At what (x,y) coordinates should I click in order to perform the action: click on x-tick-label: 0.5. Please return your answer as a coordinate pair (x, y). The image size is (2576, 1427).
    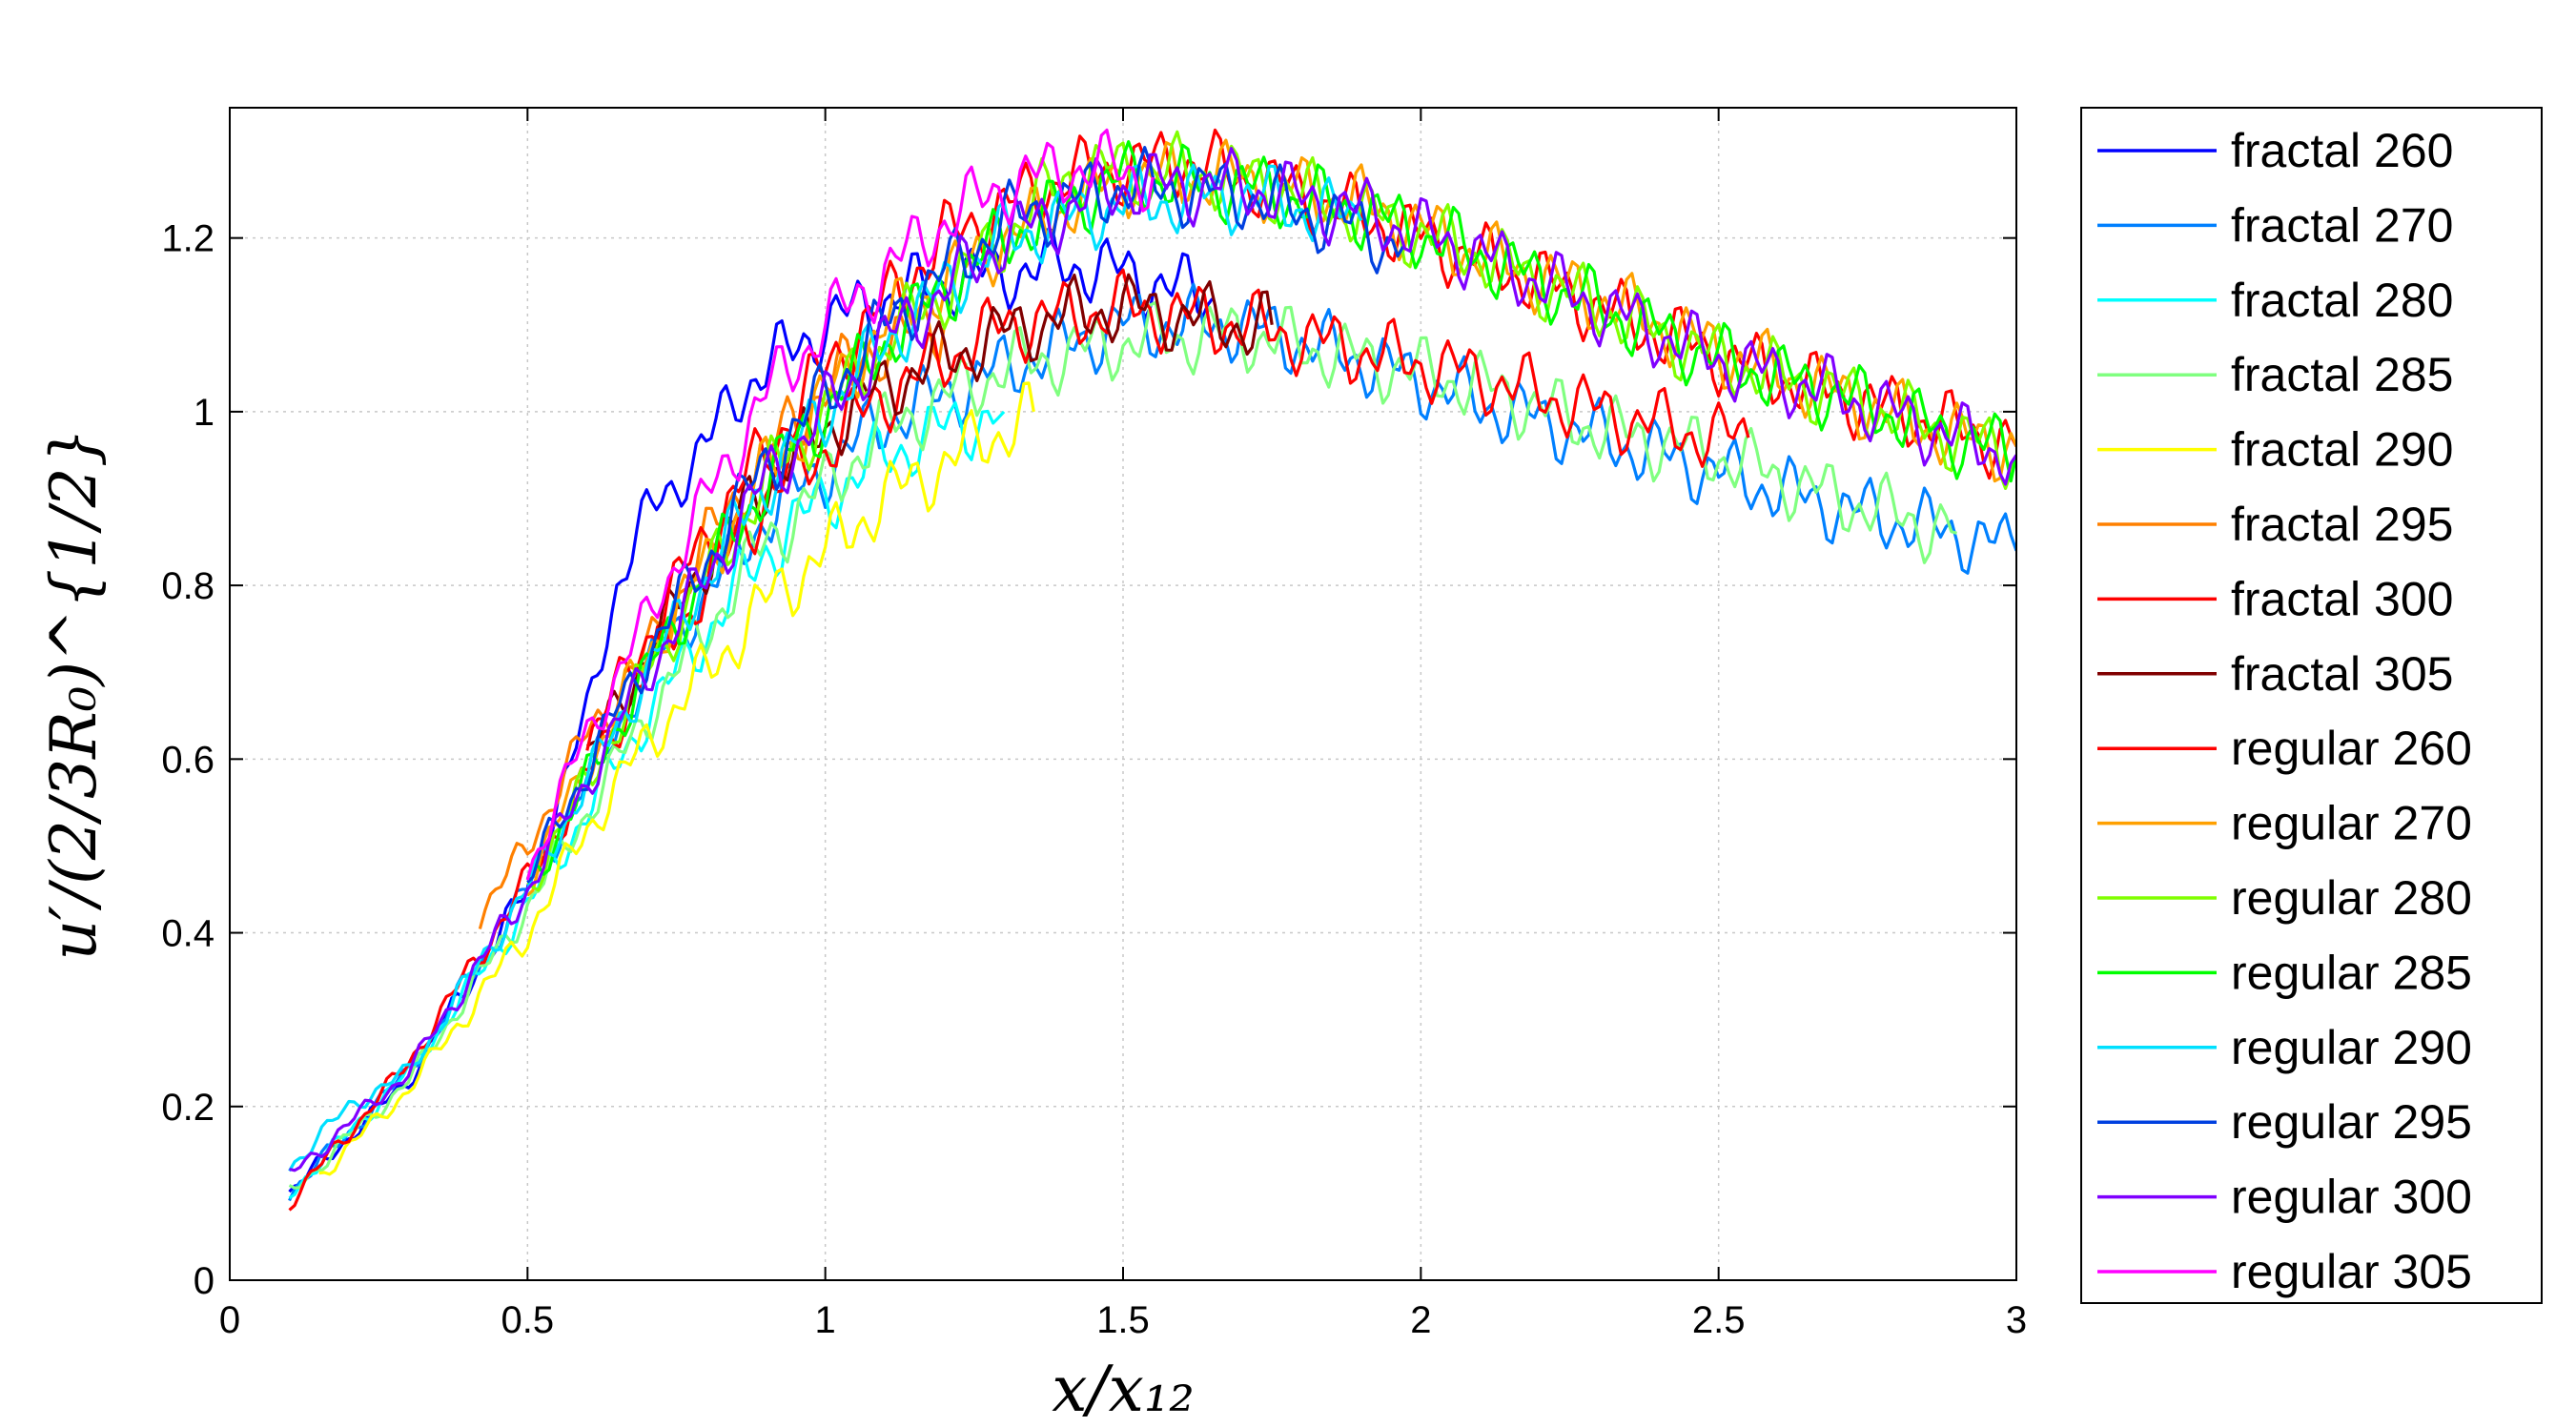
    Looking at the image, I should click on (528, 1320).